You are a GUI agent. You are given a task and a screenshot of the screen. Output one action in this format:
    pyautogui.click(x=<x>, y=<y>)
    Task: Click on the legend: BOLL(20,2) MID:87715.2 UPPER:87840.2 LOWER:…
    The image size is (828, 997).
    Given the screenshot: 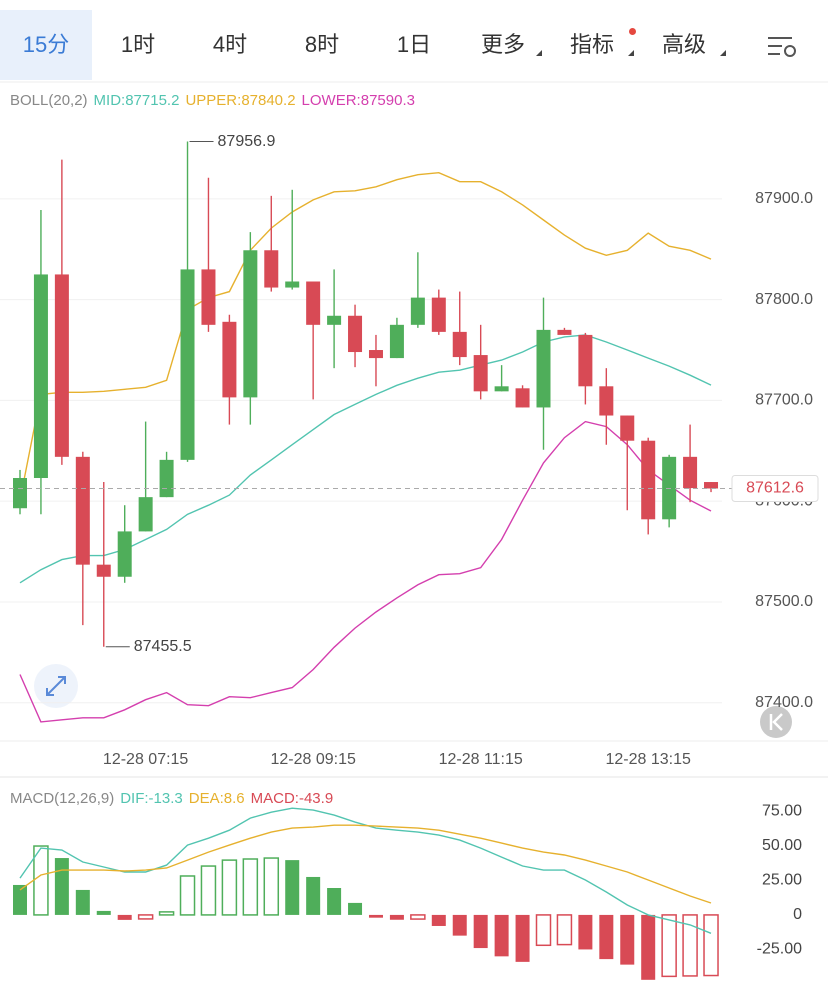 What is the action you would take?
    pyautogui.click(x=212, y=100)
    